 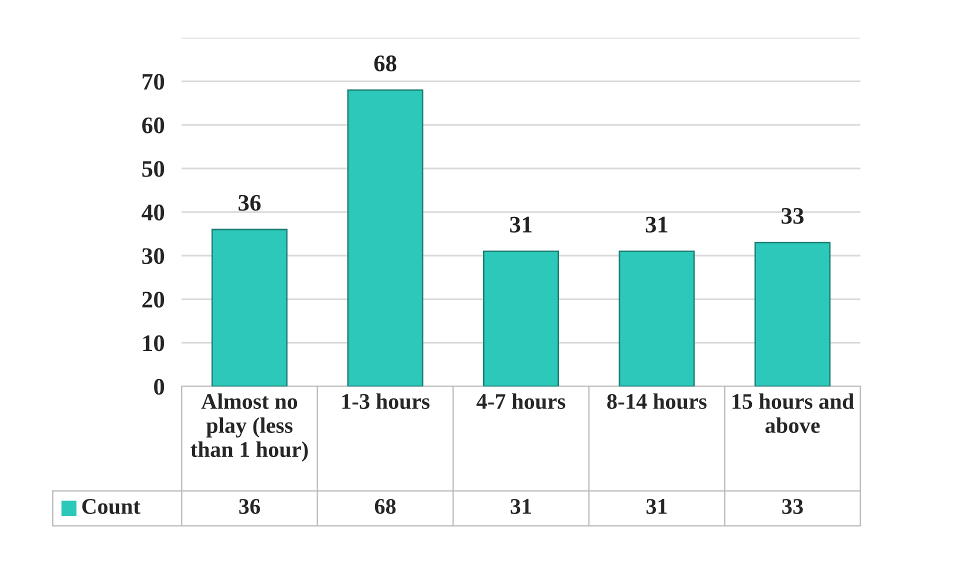 I want to click on data-label: 33, so click(x=792, y=506).